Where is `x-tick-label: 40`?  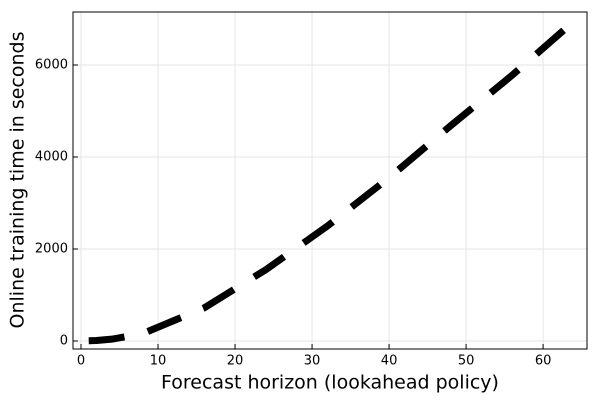 x-tick-label: 40 is located at coordinates (389, 361).